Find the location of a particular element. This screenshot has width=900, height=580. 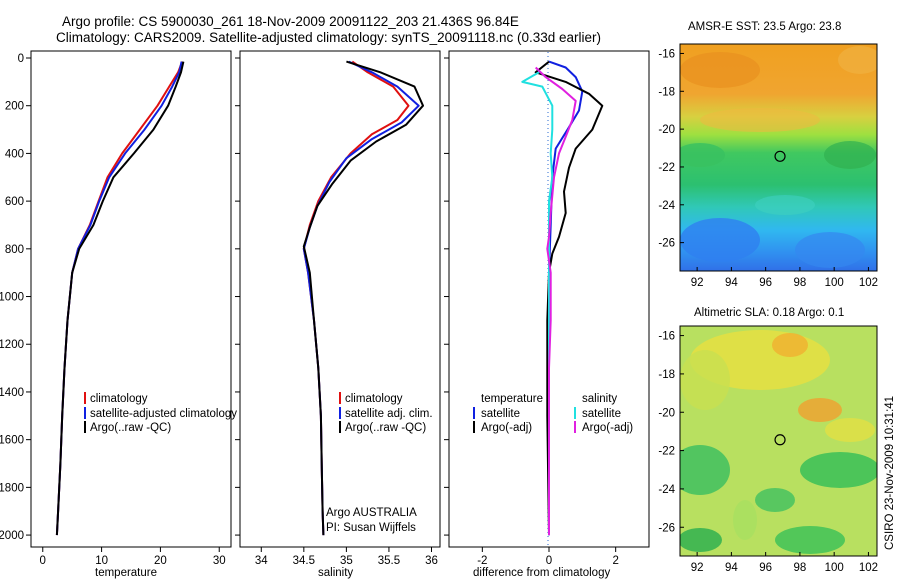

difference-xlabel: difference from climatology is located at coordinates (541, 573).